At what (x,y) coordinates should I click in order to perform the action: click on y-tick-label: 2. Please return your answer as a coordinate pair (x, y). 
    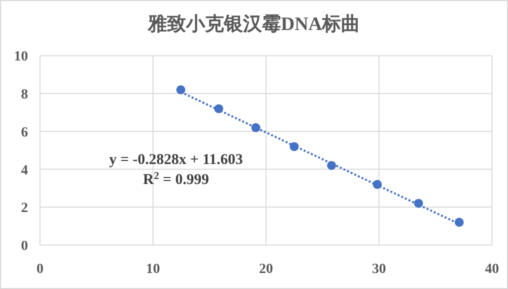
    Looking at the image, I should click on (24, 208).